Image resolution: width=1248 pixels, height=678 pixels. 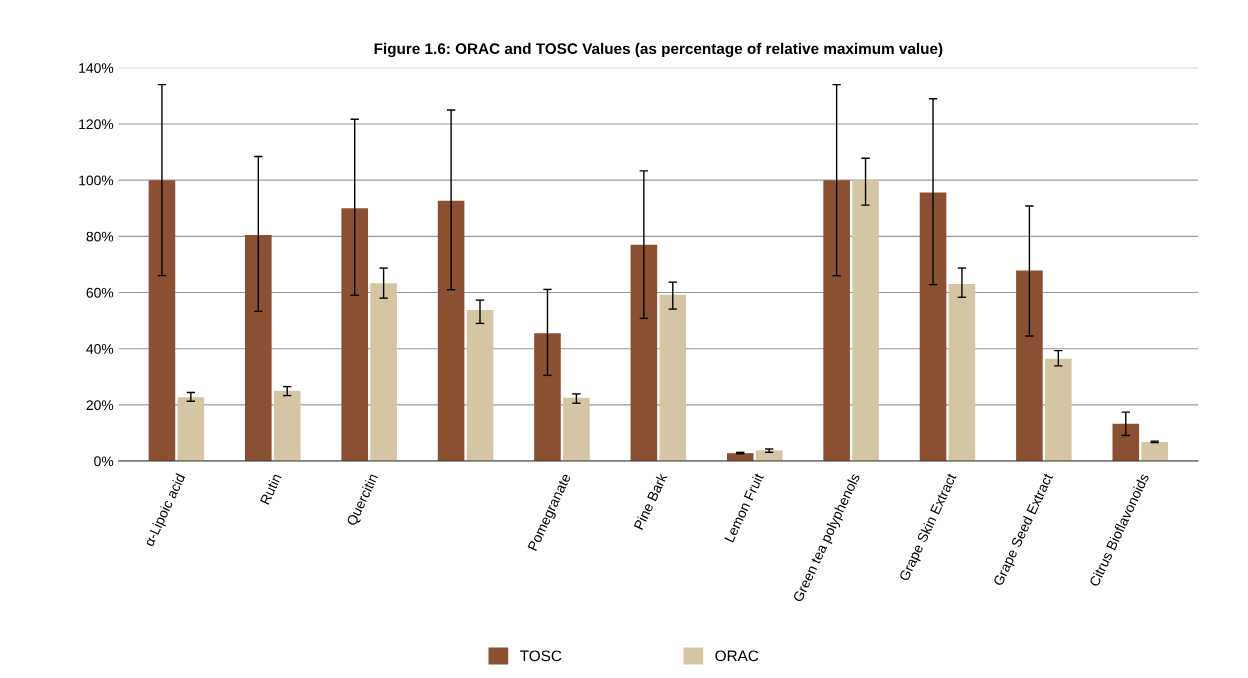 I want to click on legend-label: TOSC, so click(x=541, y=656).